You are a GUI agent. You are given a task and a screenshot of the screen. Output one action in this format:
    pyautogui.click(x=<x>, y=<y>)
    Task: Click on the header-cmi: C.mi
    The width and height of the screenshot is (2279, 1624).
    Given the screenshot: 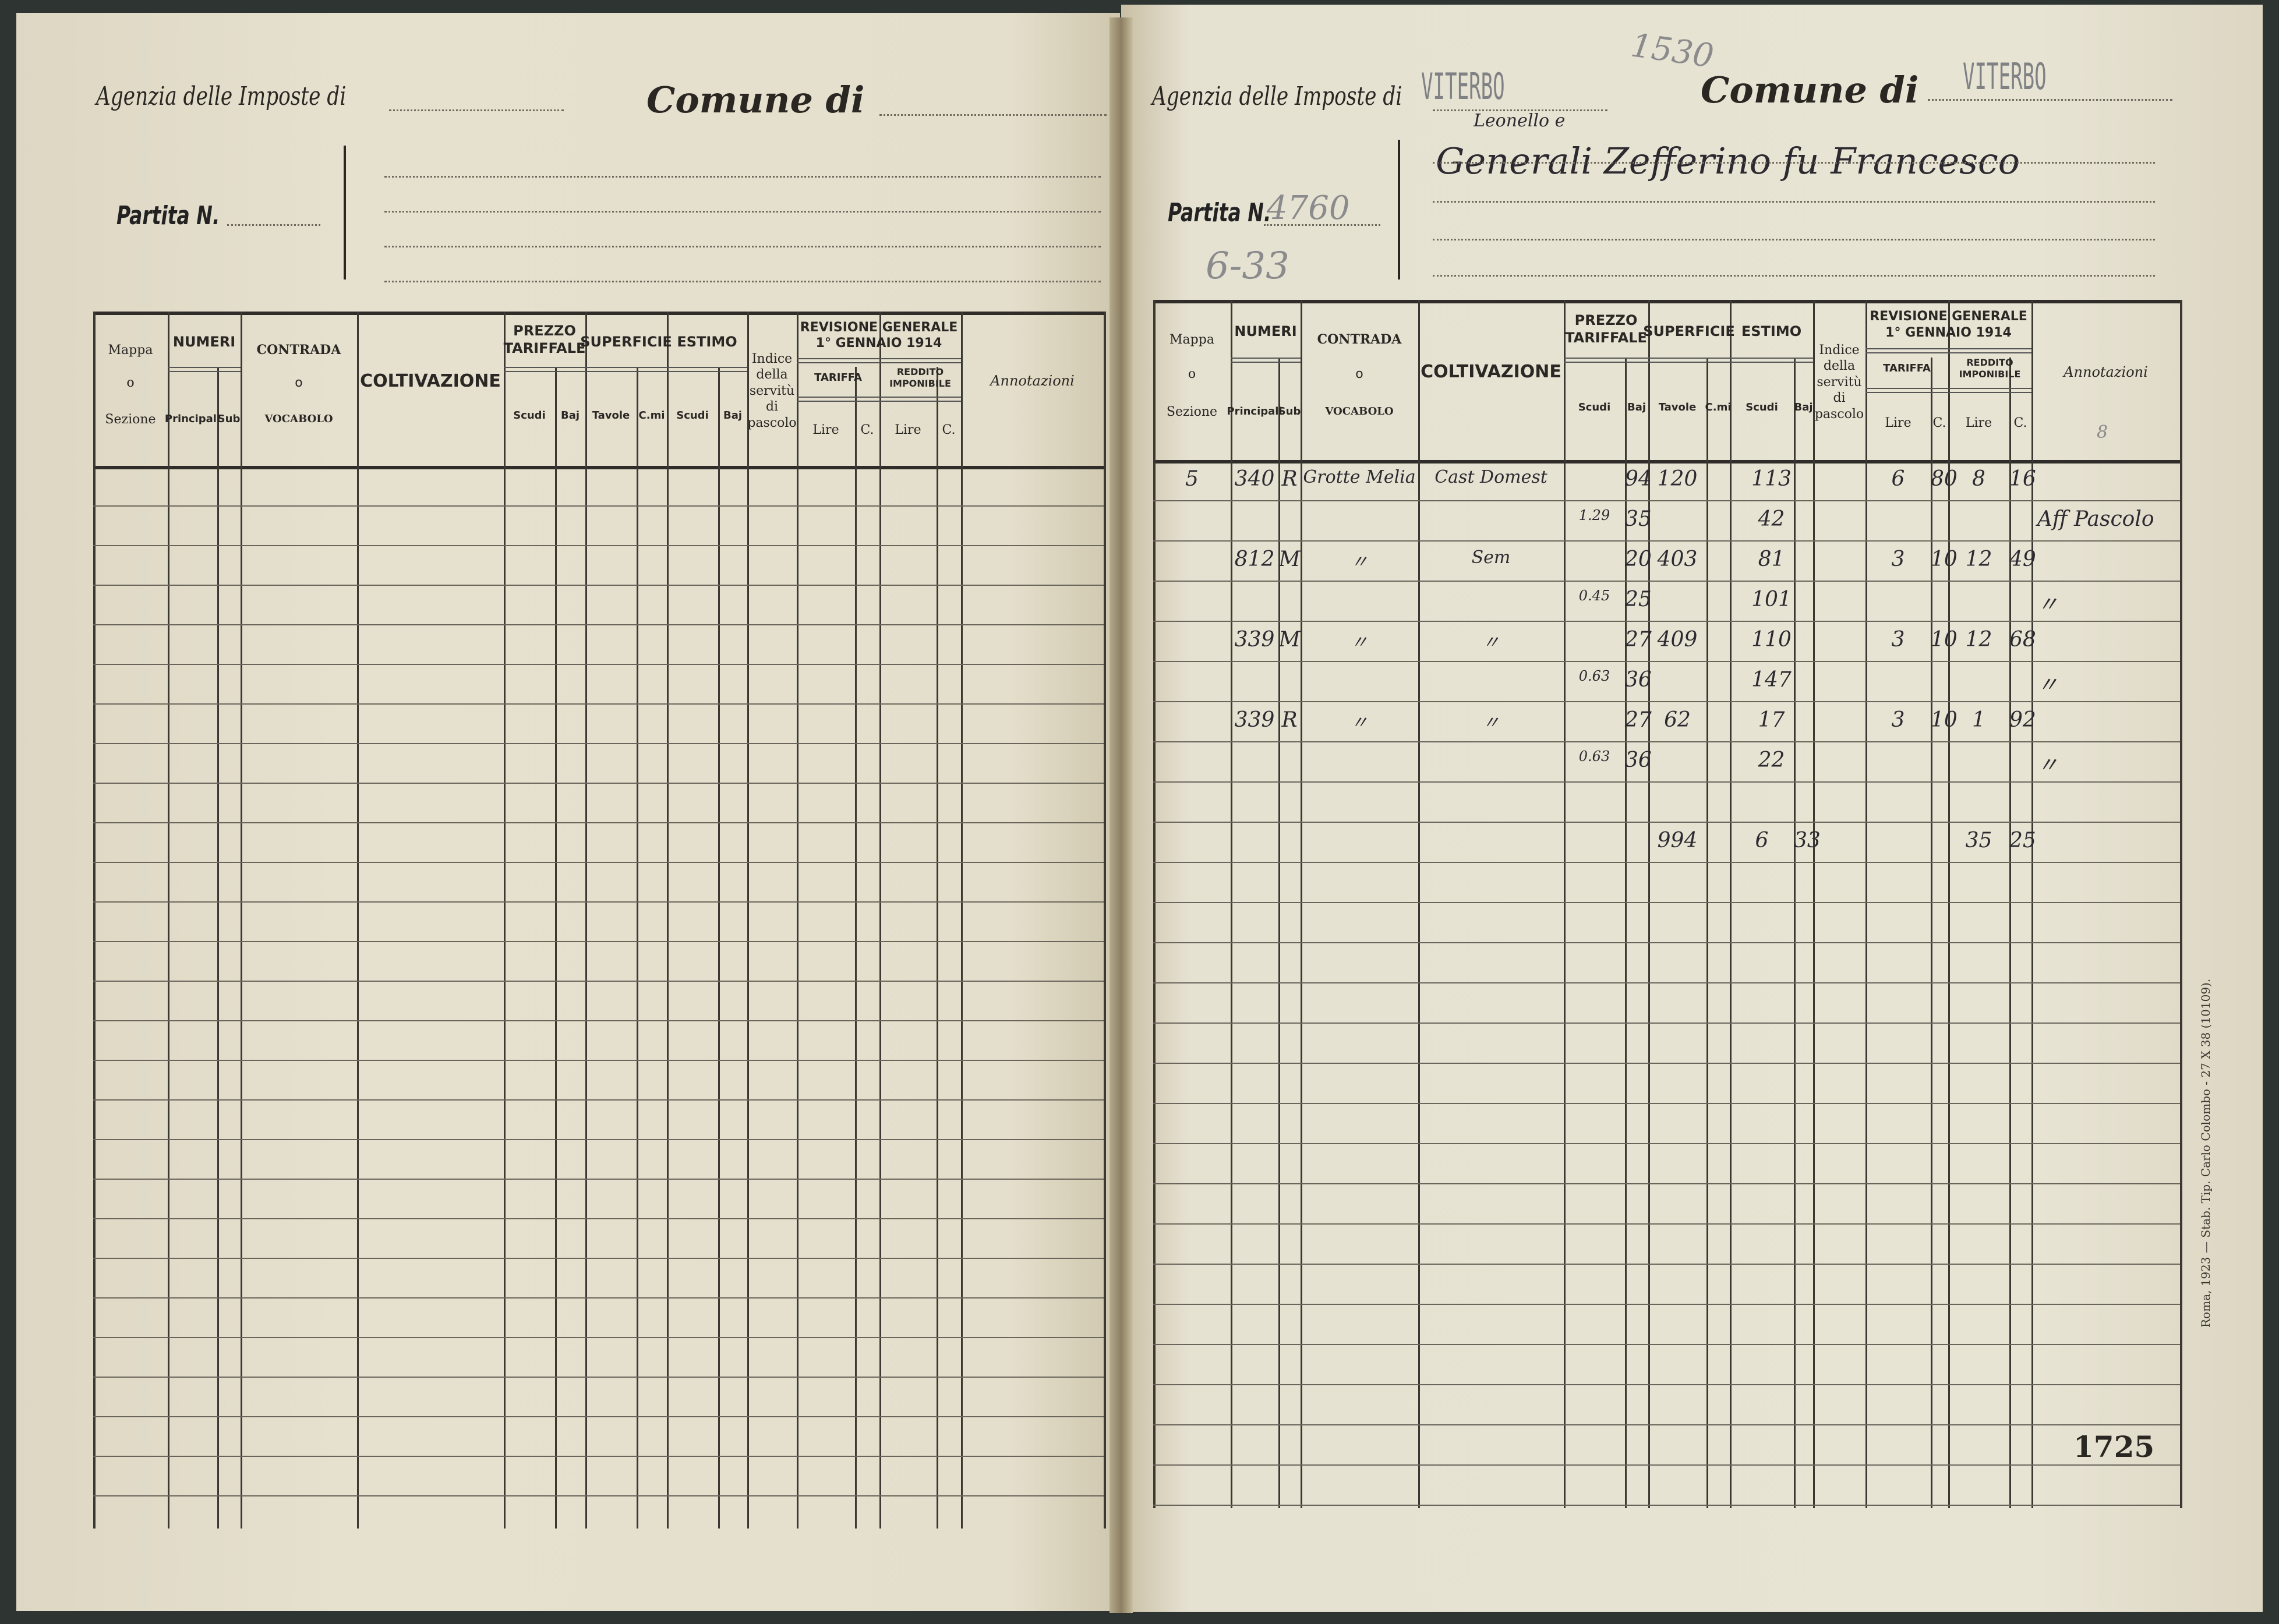 What is the action you would take?
    pyautogui.click(x=1718, y=407)
    